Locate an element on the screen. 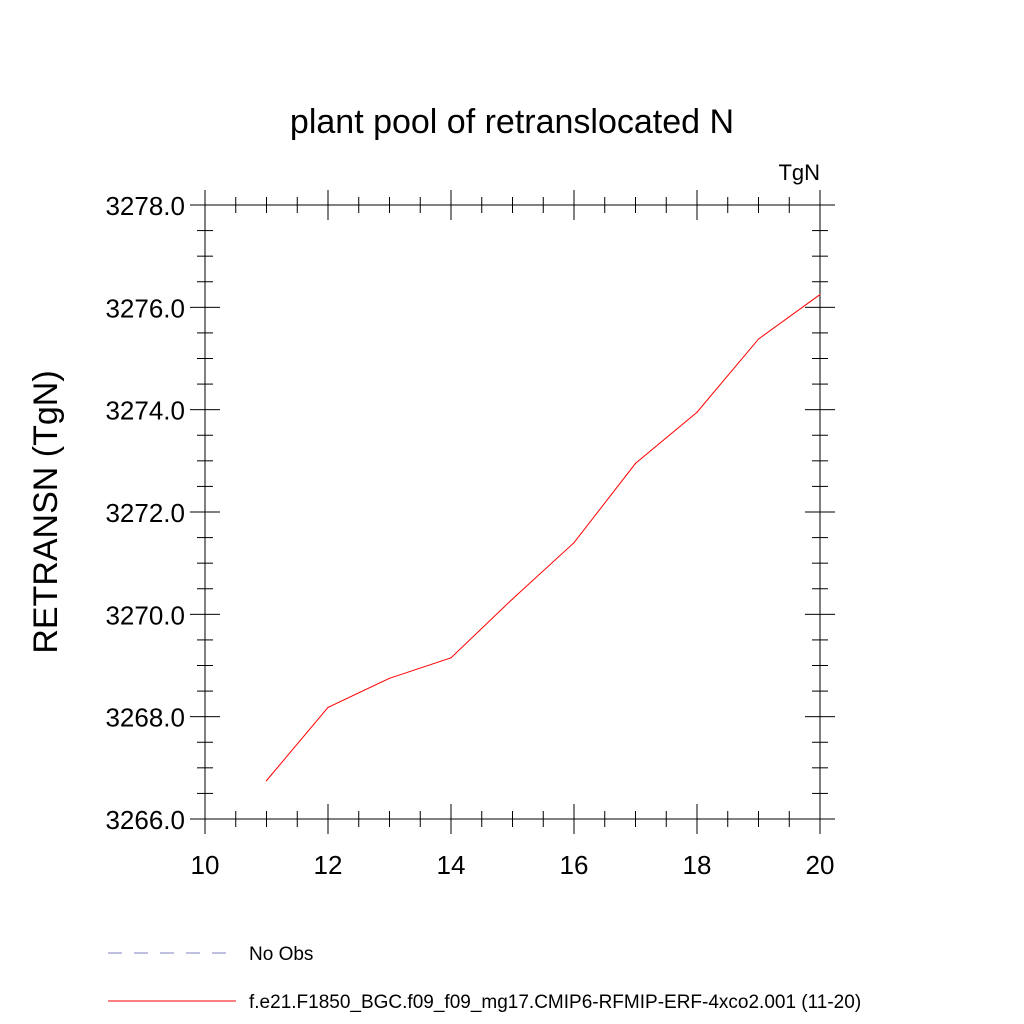 Image resolution: width=1024 pixels, height=1024 pixels. y-tick-label: 3266.0 is located at coordinates (145, 820).